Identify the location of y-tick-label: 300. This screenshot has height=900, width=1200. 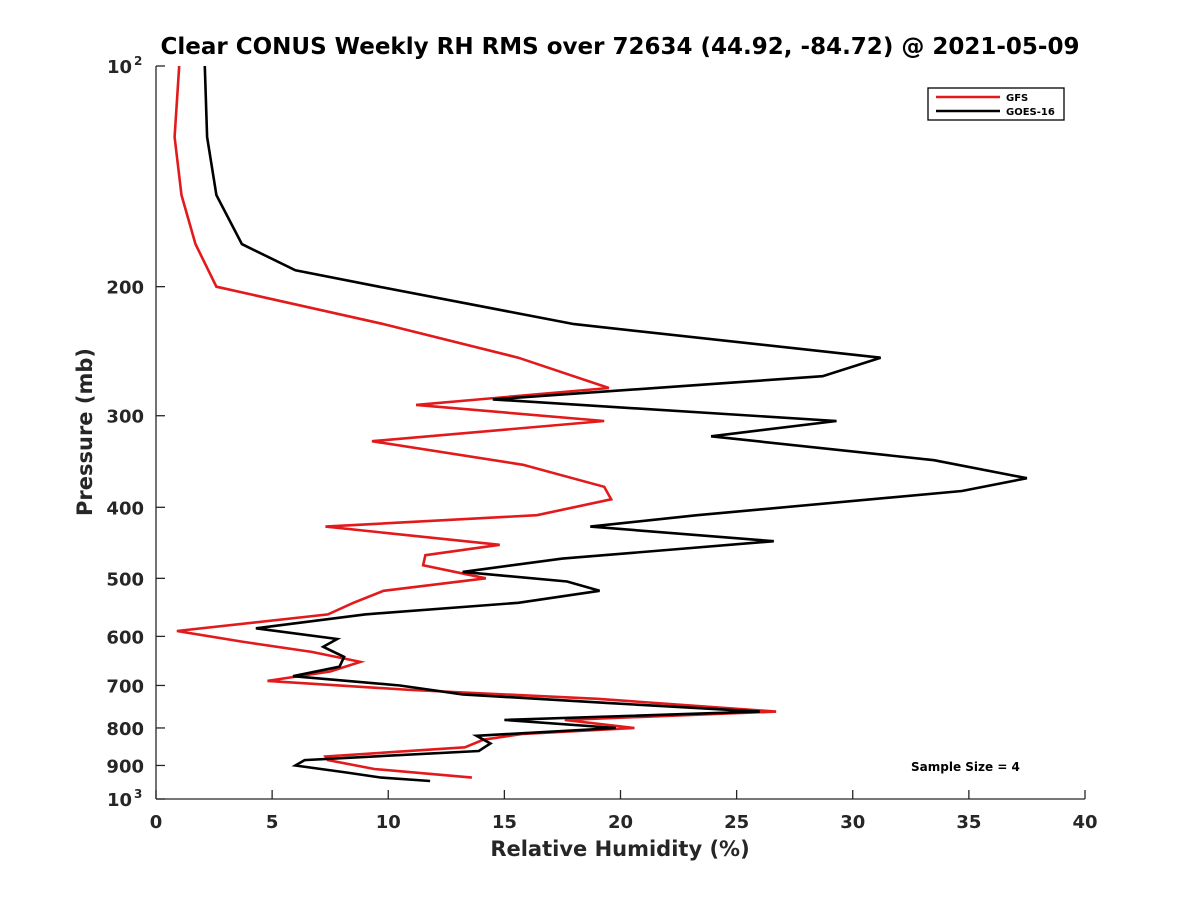
(125, 417).